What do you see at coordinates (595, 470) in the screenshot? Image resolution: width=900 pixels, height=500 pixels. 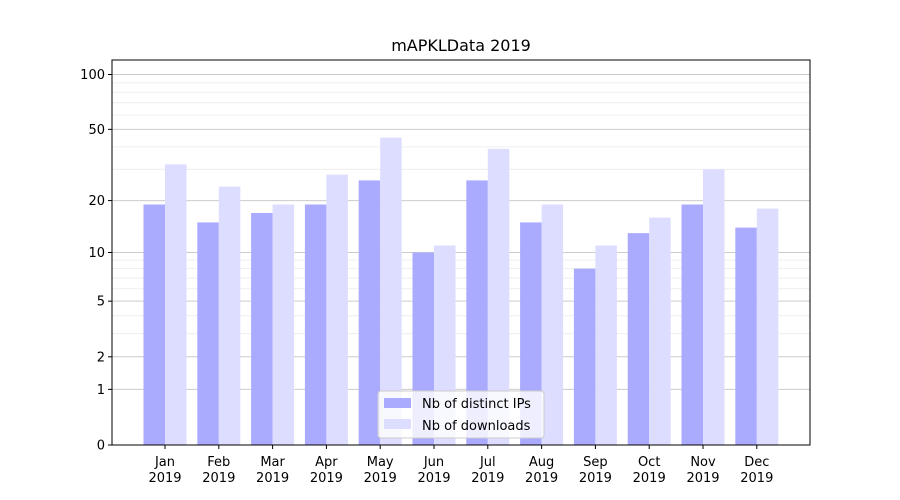 I see `x-tick-label: Sep 2019` at bounding box center [595, 470].